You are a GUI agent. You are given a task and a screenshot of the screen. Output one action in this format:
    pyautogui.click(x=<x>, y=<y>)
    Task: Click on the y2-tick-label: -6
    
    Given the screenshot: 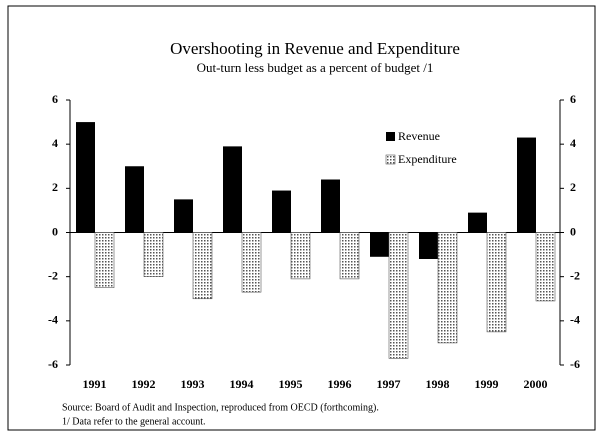 What is the action you would take?
    pyautogui.click(x=575, y=364)
    